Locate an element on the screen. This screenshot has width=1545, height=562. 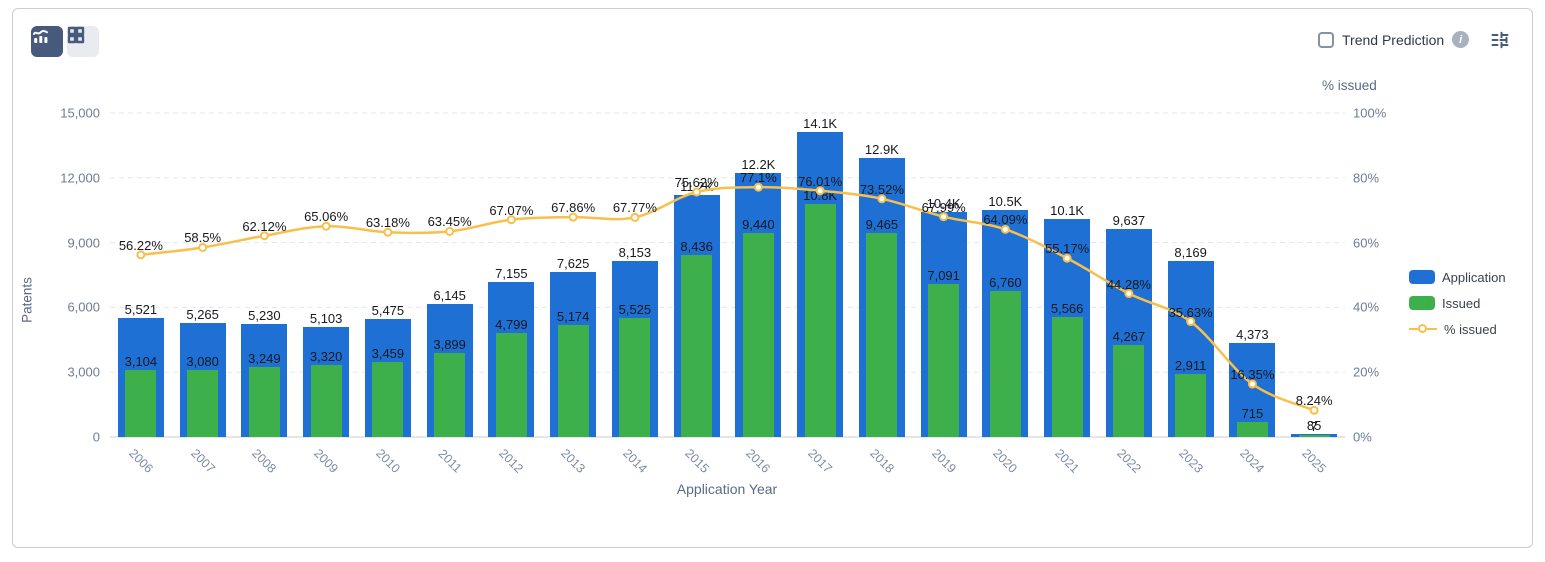
application-value-label: 5,521 is located at coordinates (141, 309).